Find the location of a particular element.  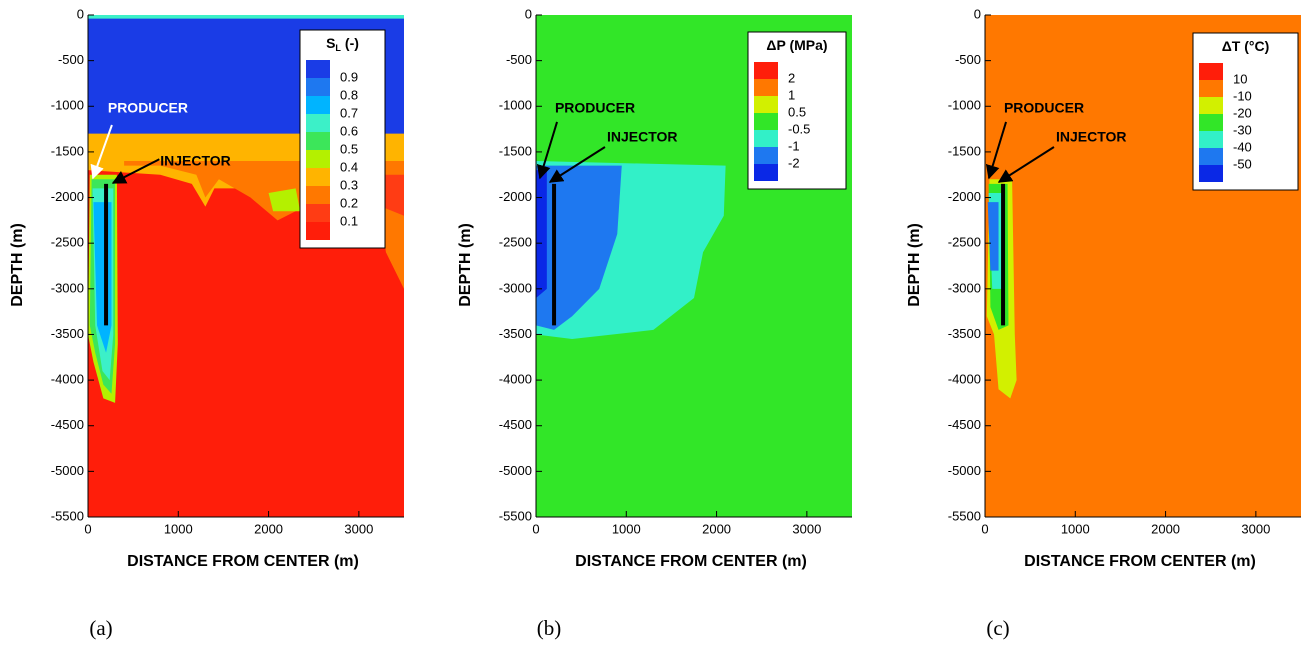

legend-title: ΔT (°C) is located at coordinates (1246, 46).